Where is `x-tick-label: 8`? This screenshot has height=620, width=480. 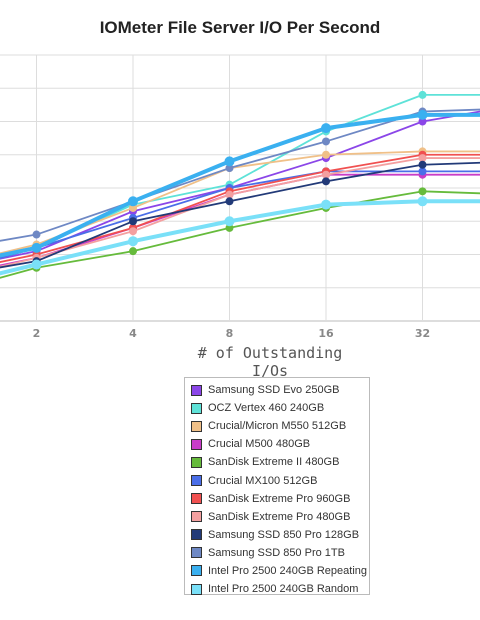
x-tick-label: 8 is located at coordinates (230, 333).